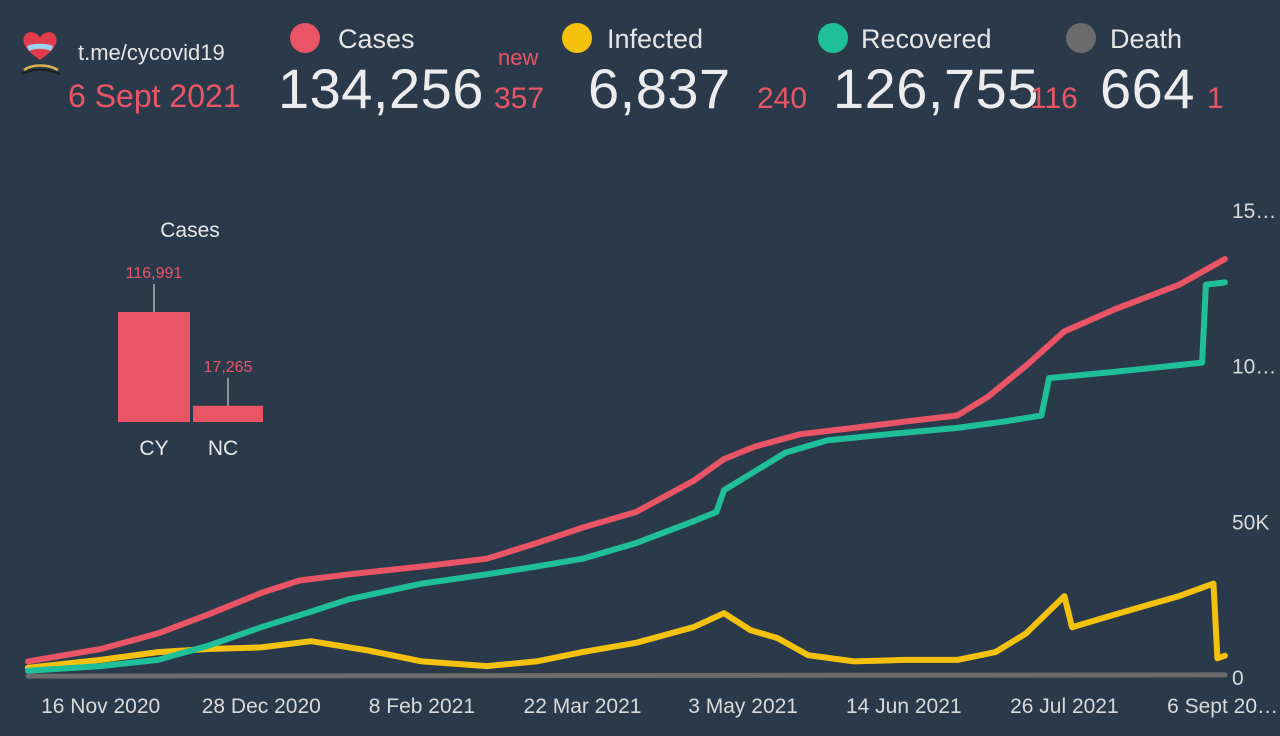  I want to click on x-tick-label: 8 Feb 2021, so click(422, 706).